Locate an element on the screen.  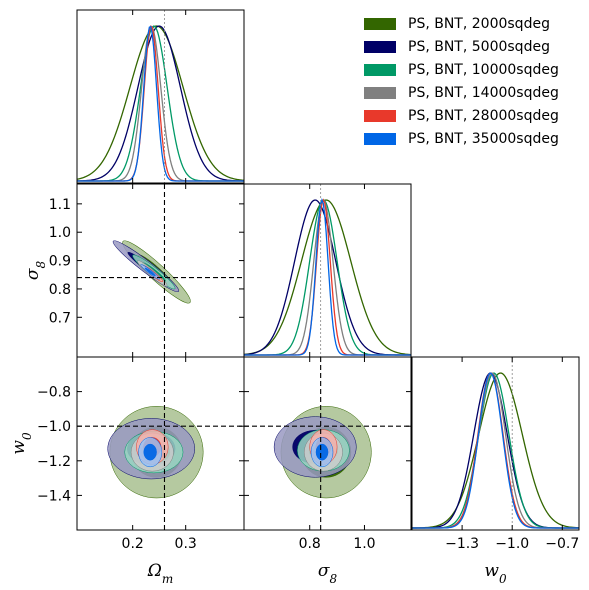
legend-label: PS, BNT, 28000sqdeg is located at coordinates (483, 115).